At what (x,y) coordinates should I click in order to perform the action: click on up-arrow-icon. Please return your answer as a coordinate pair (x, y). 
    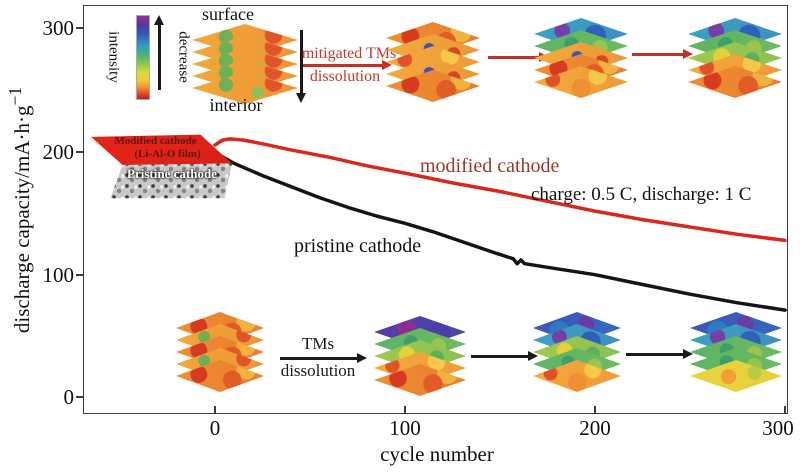
    Looking at the image, I should click on (158, 52).